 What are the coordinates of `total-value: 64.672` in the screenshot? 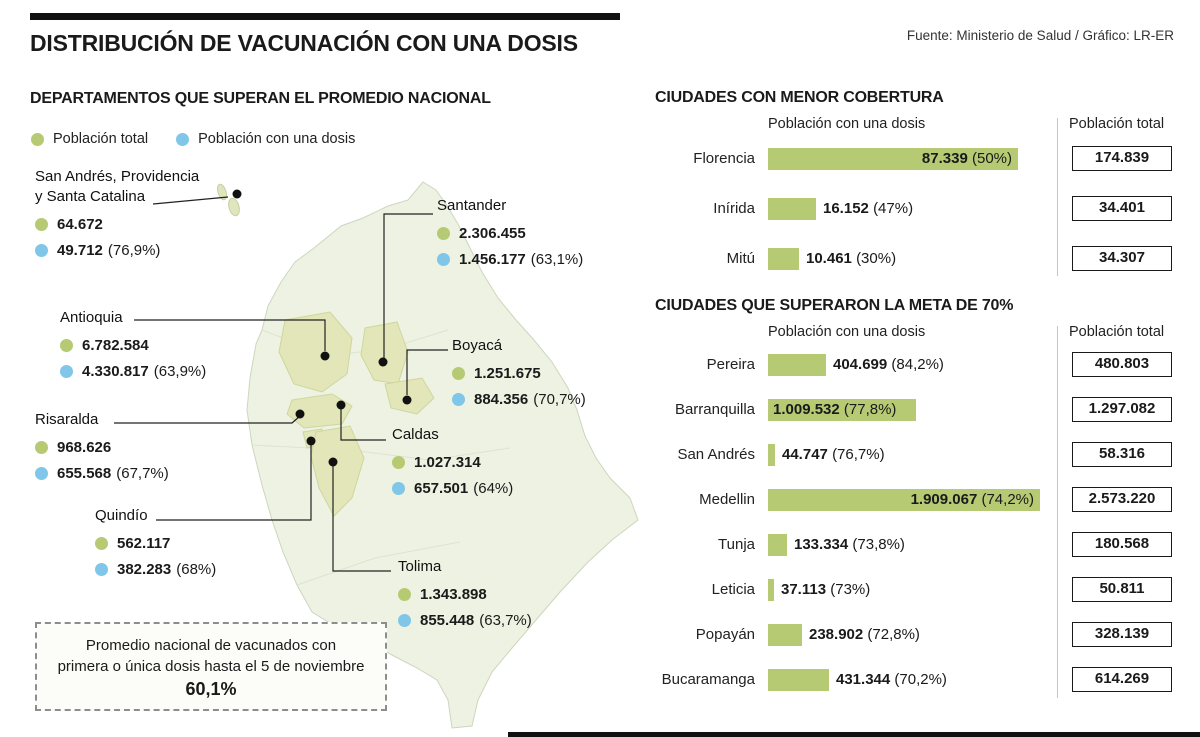 It's located at (80, 224).